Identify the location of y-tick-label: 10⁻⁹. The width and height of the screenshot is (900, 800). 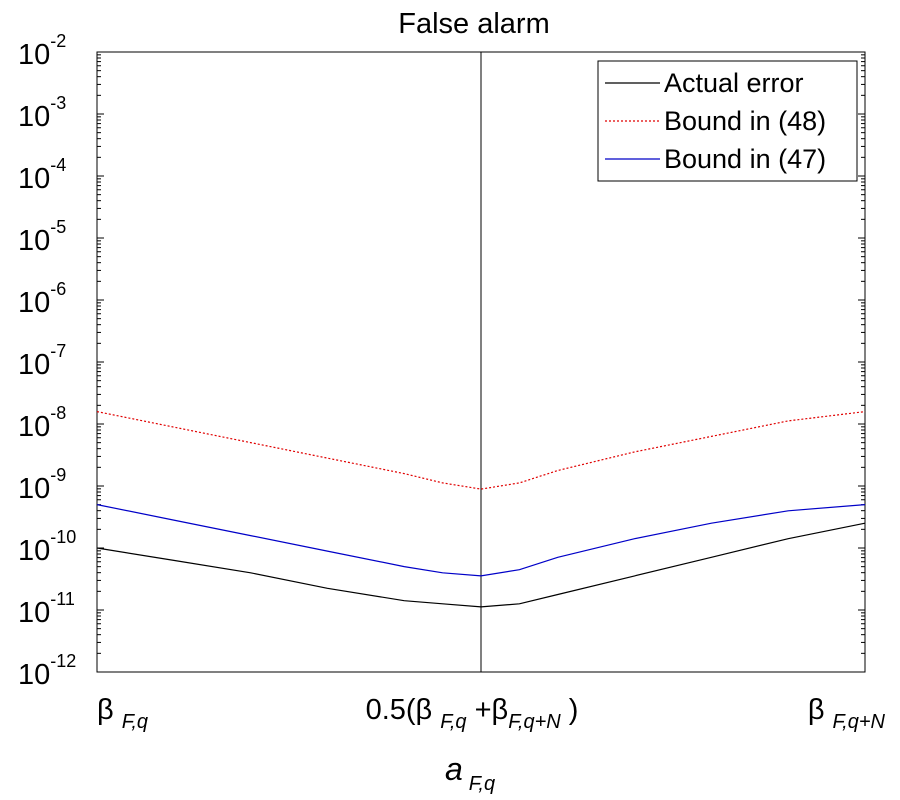
(42, 485).